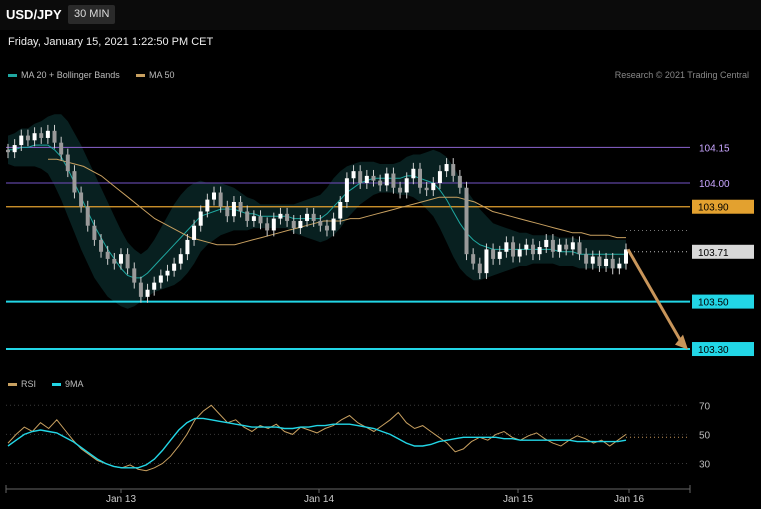  What do you see at coordinates (111, 42) in the screenshot?
I see `timestamp: Friday, January 15, 2021 1:22:50 PM CET` at bounding box center [111, 42].